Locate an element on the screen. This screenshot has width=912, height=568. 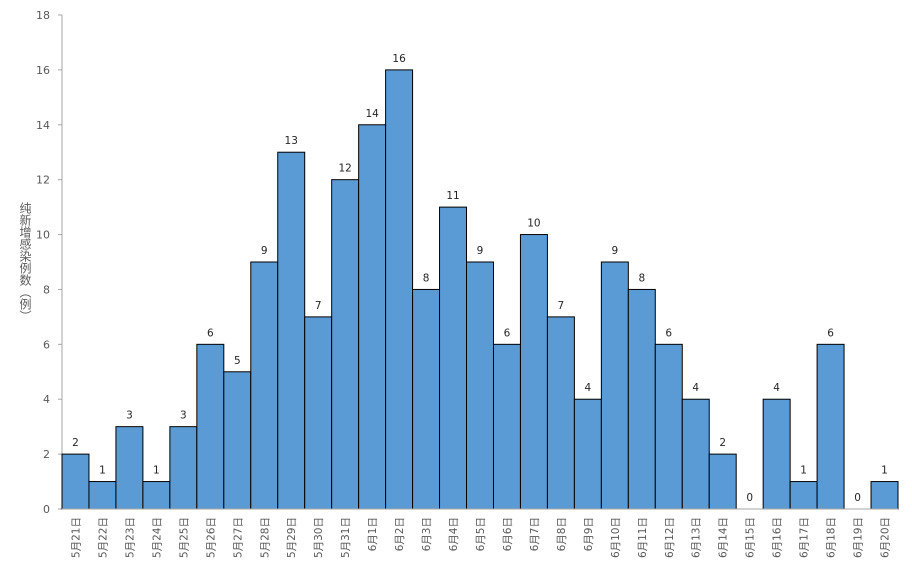
x-tick-label: 6月9日 is located at coordinates (589, 534).